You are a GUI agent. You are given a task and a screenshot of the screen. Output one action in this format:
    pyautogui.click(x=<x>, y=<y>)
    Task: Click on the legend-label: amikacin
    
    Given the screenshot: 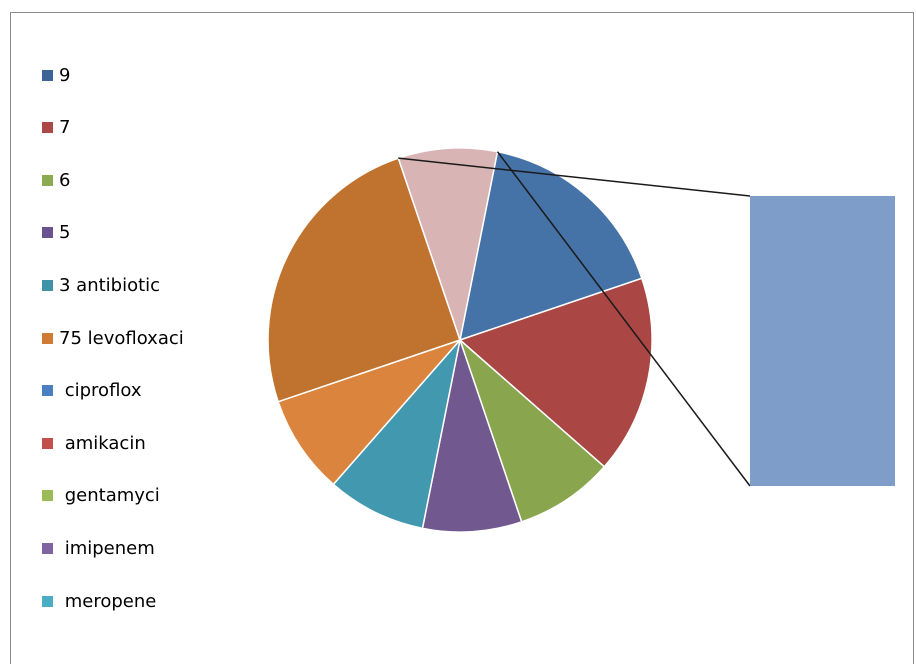 What is the action you would take?
    pyautogui.click(x=102, y=443)
    